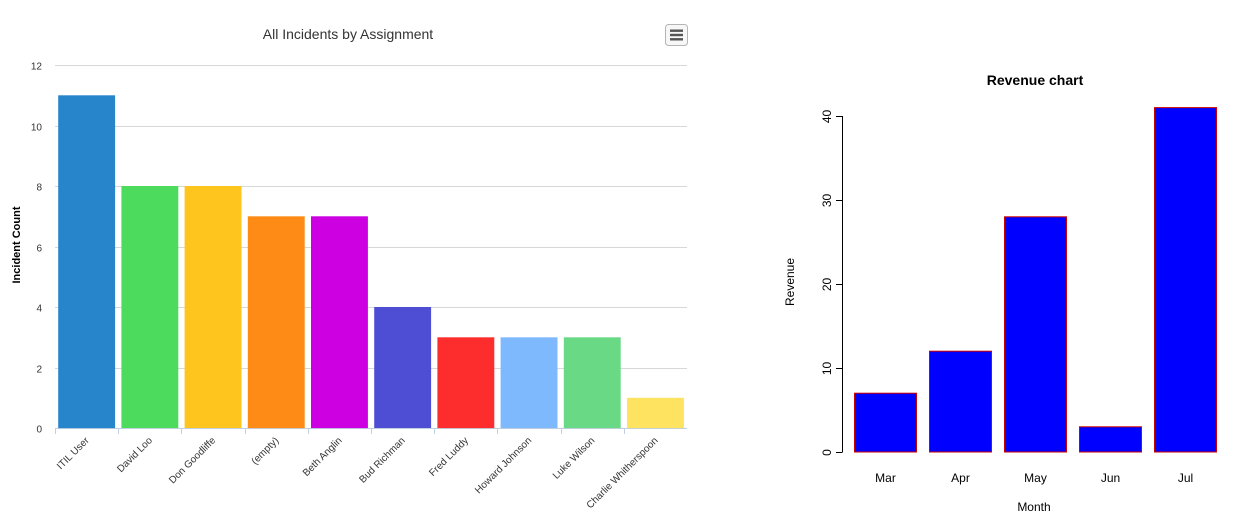 This screenshot has width=1254, height=520. I want to click on revenue-y-tick-label: 0, so click(827, 452).